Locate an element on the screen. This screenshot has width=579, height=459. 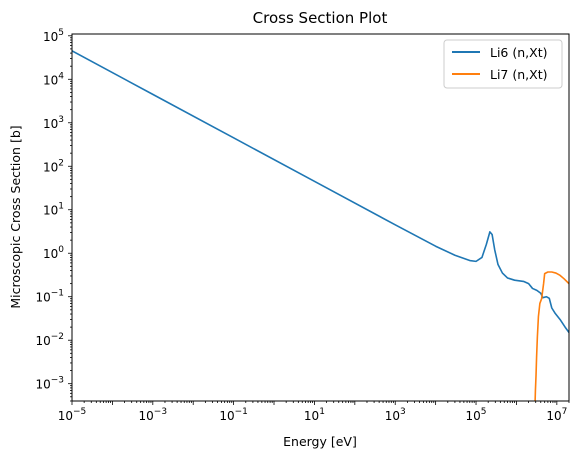
y-tick-label: 10⁻² is located at coordinates (49, 340).